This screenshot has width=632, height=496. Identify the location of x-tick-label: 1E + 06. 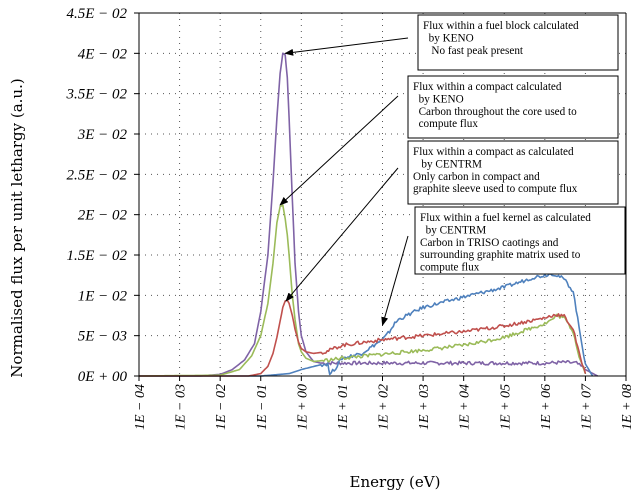
(546, 407).